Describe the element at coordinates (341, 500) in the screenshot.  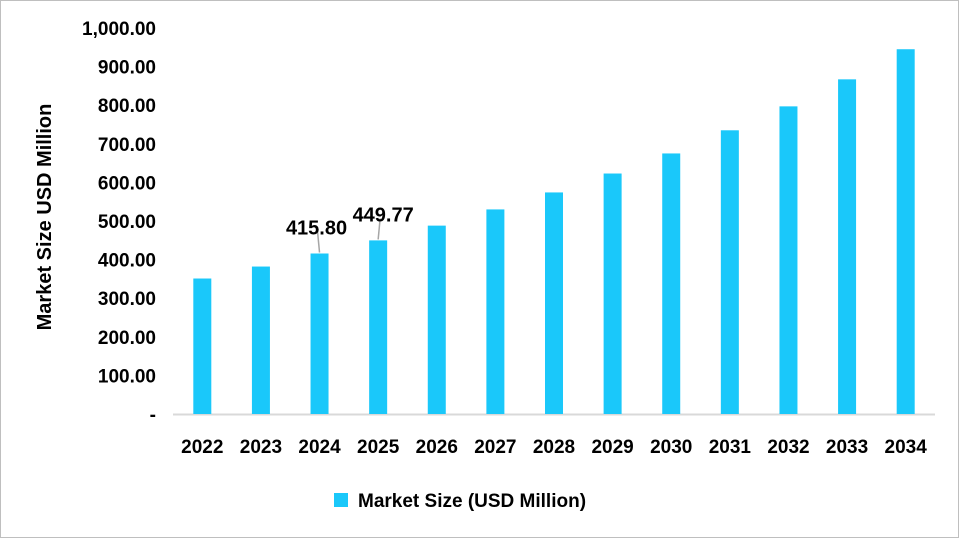
I see `legend-swatch` at that location.